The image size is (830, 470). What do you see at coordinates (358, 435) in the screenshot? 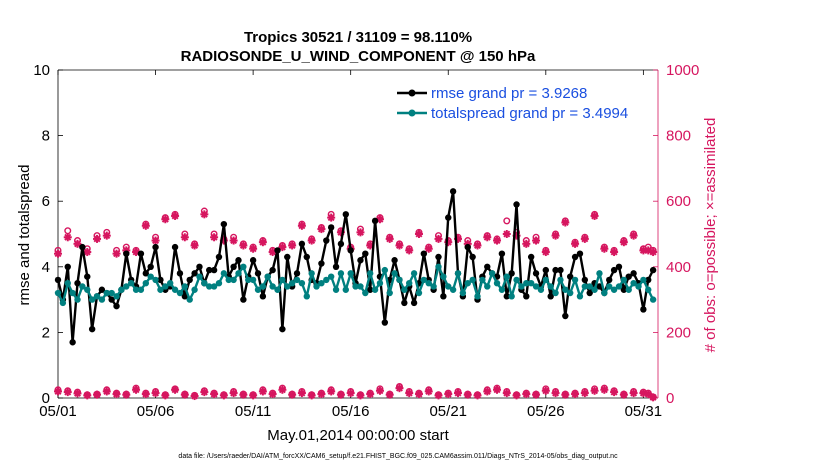
I see `x-axis-label: May.01,2014 00:00:00 start` at bounding box center [358, 435].